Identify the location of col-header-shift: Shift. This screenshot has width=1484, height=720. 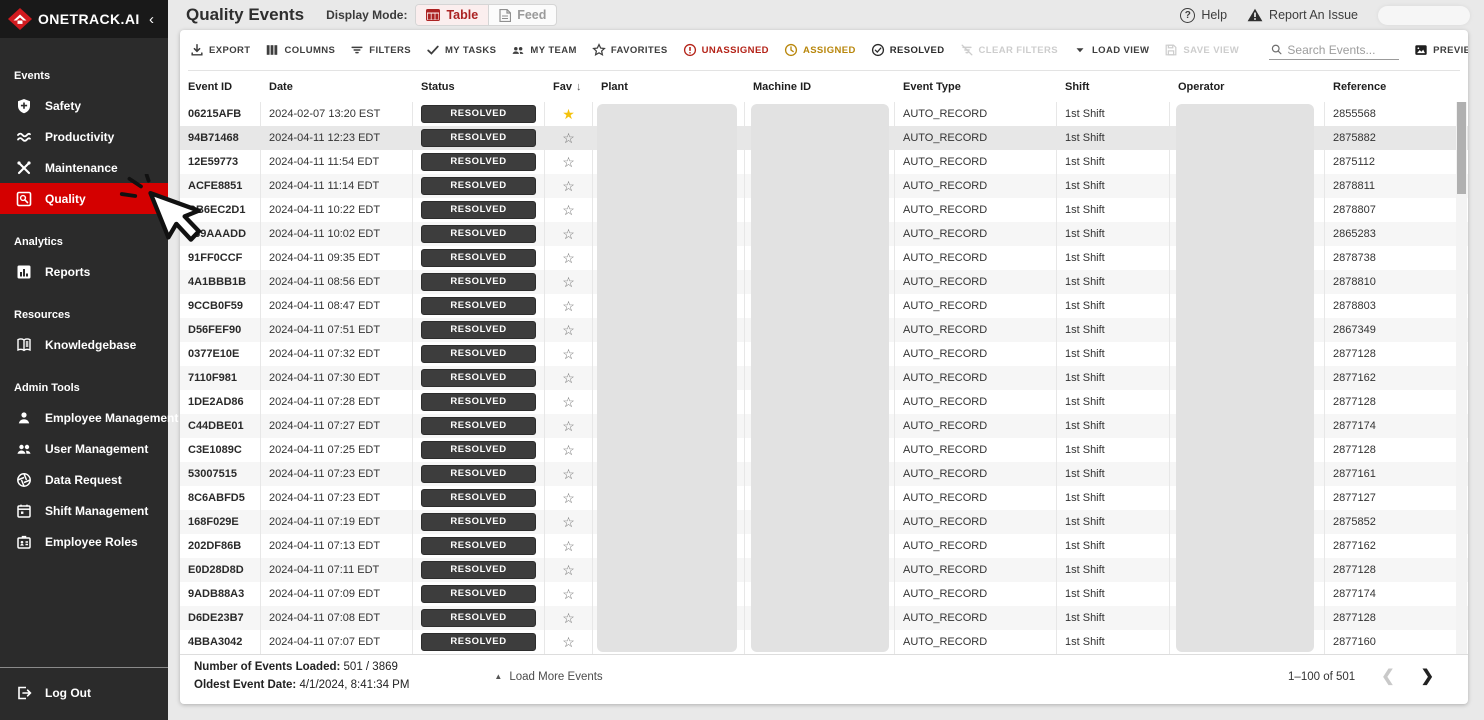
(1077, 86).